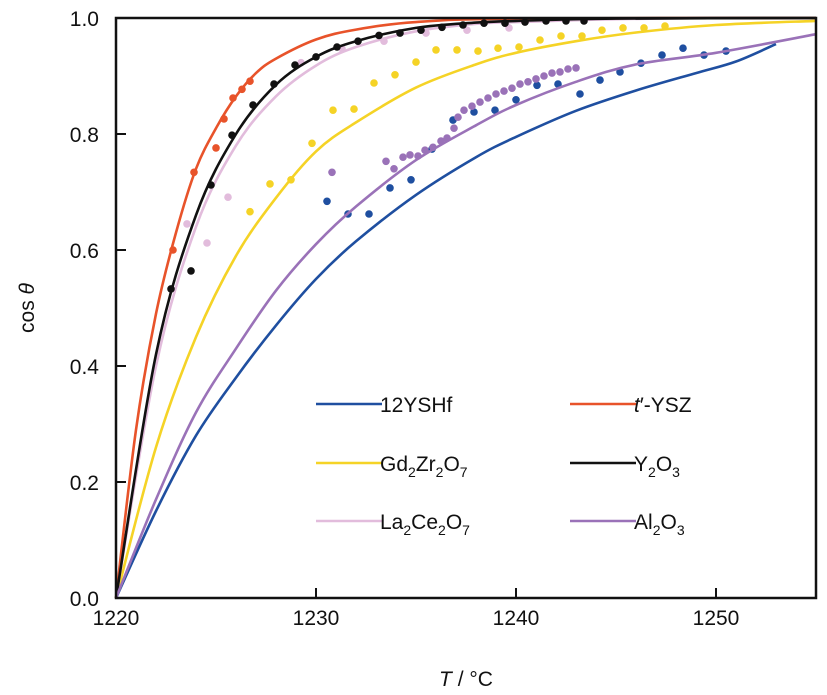  Describe the element at coordinates (627, 524) in the screenshot. I see `legend-item-al2o3: Al2​O3​` at that location.